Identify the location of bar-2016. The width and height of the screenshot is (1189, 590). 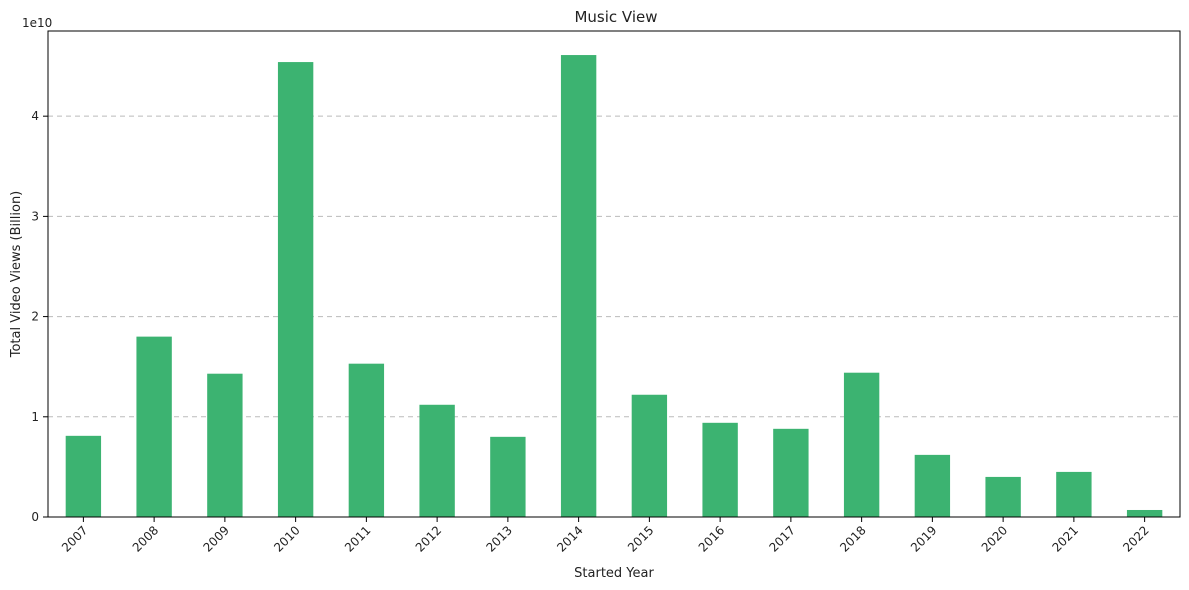
(720, 469).